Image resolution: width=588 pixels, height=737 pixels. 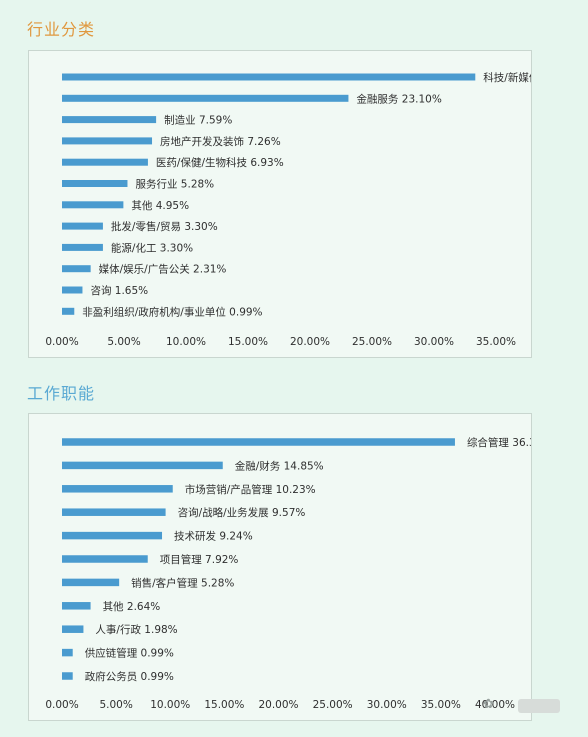 What do you see at coordinates (152, 247) in the screenshot?
I see `data-label: 能源/化工 3.30%` at bounding box center [152, 247].